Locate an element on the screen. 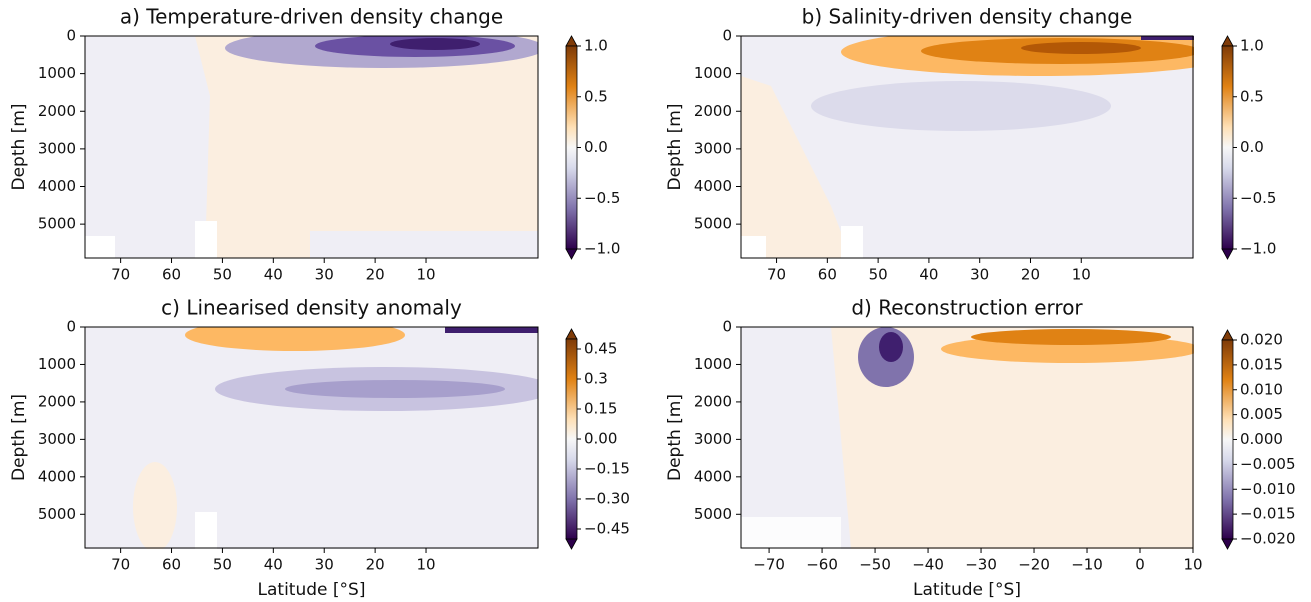 This screenshot has height=602, width=1311. colorbar-tick-label: 0.010 is located at coordinates (1261, 389).